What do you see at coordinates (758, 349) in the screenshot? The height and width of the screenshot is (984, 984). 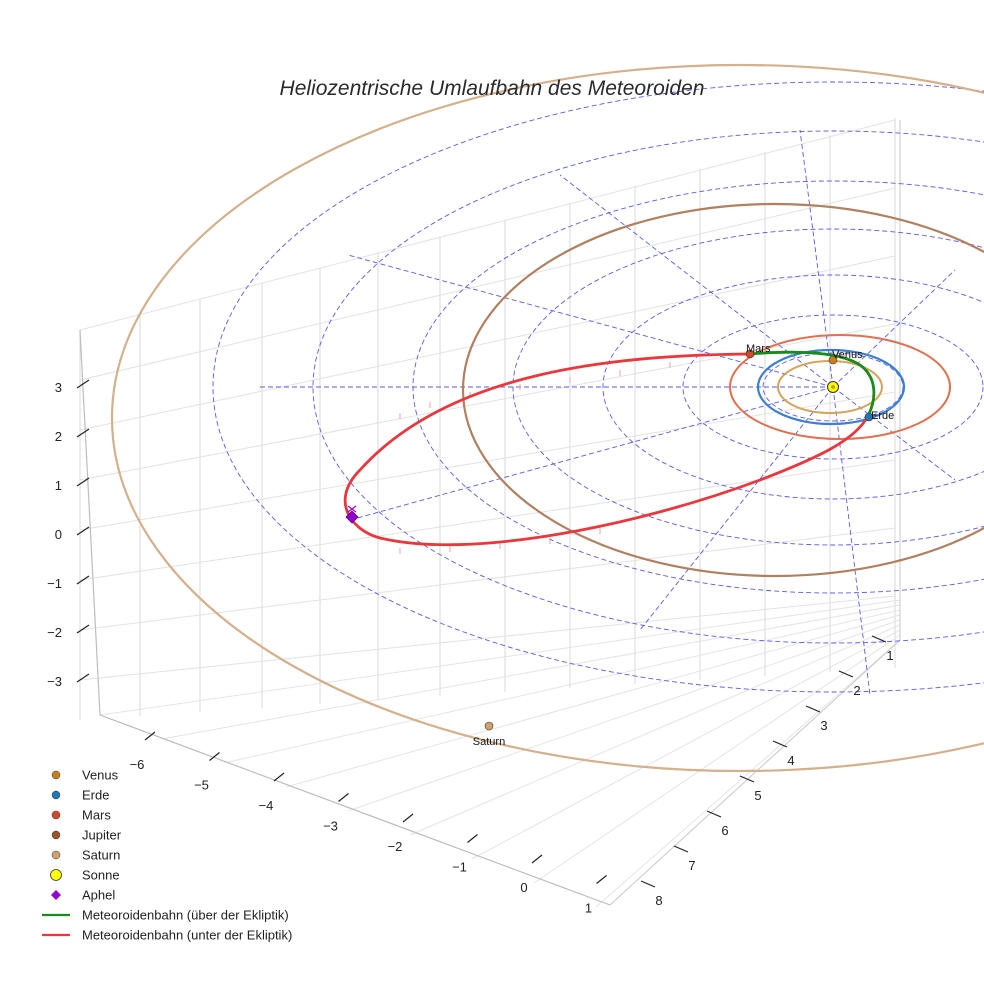 I see `planet-label-mars: Mars` at bounding box center [758, 349].